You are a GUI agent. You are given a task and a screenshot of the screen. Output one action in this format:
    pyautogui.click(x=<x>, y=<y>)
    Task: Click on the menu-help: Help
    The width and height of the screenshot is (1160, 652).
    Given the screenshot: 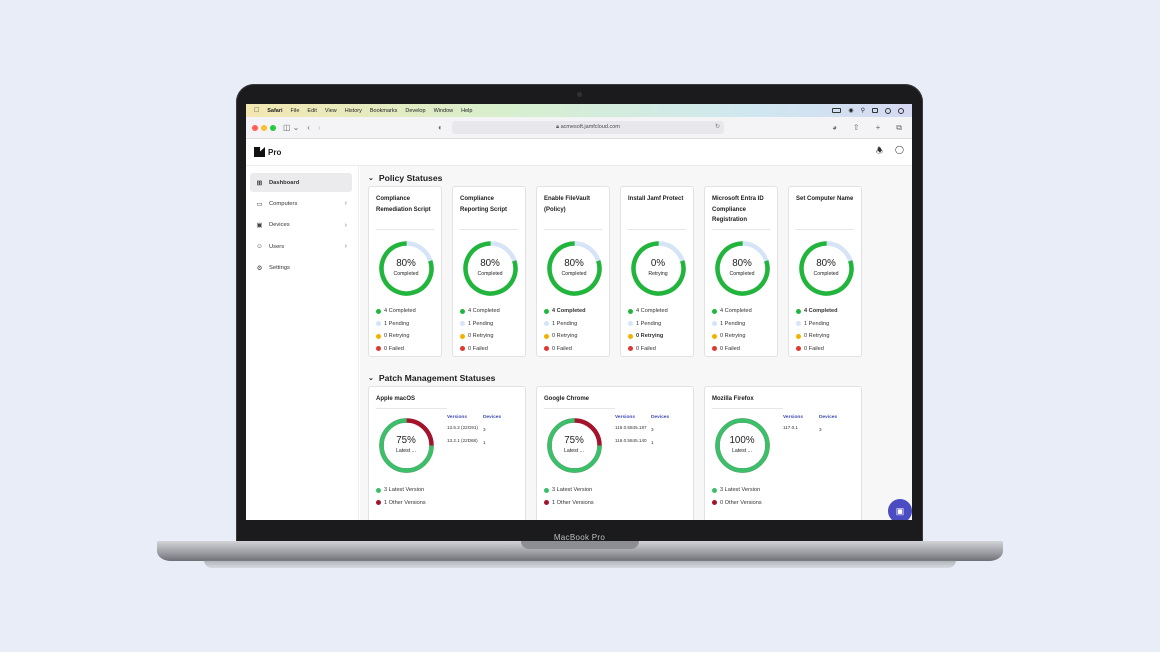 What is the action you would take?
    pyautogui.click(x=463, y=110)
    